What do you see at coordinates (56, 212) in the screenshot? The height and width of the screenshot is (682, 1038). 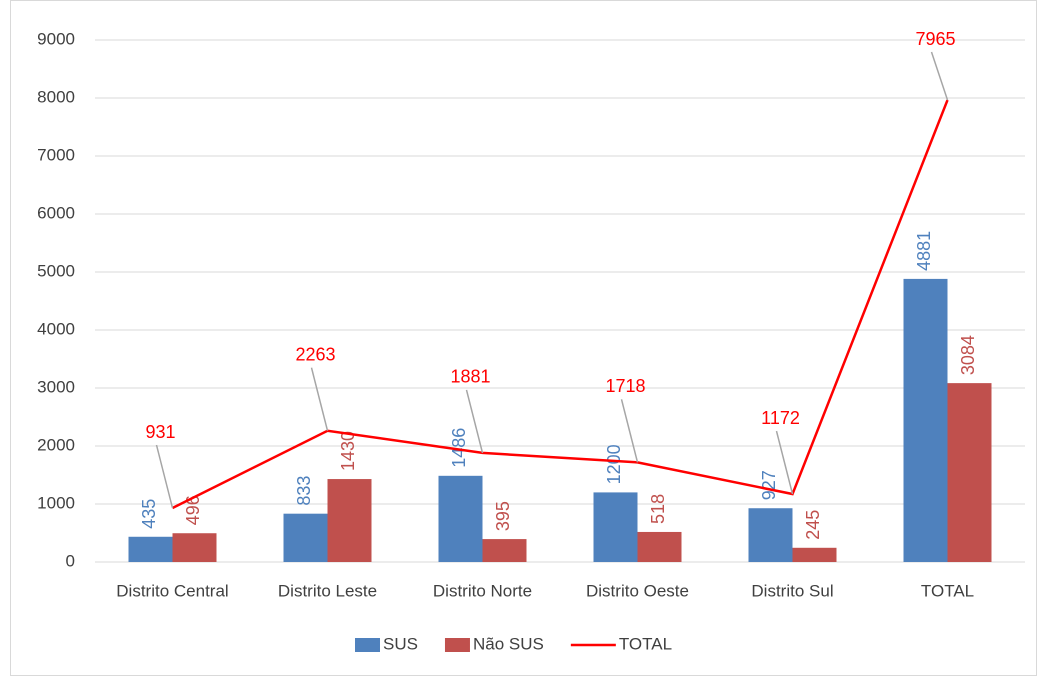 I see `y-tick-label: 6000` at bounding box center [56, 212].